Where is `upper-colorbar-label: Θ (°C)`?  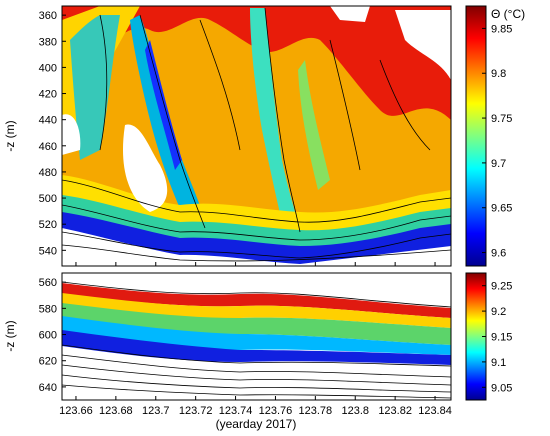 upper-colorbar-label: Θ (°C) is located at coordinates (508, 14).